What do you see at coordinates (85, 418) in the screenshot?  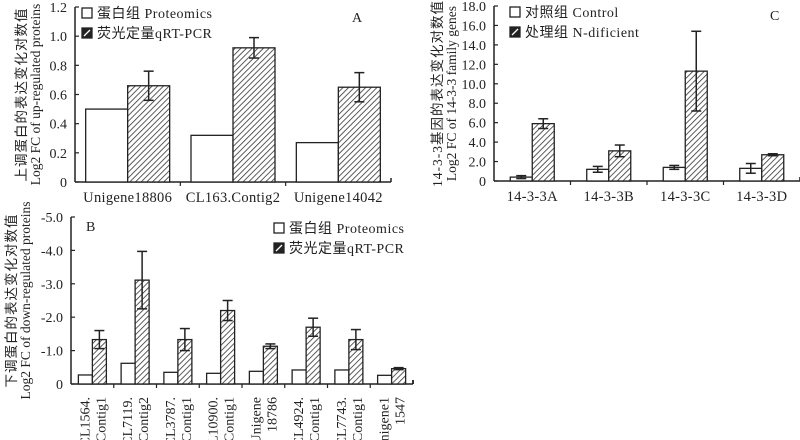 I see `x-tick-label: CL1564.` at bounding box center [85, 418].